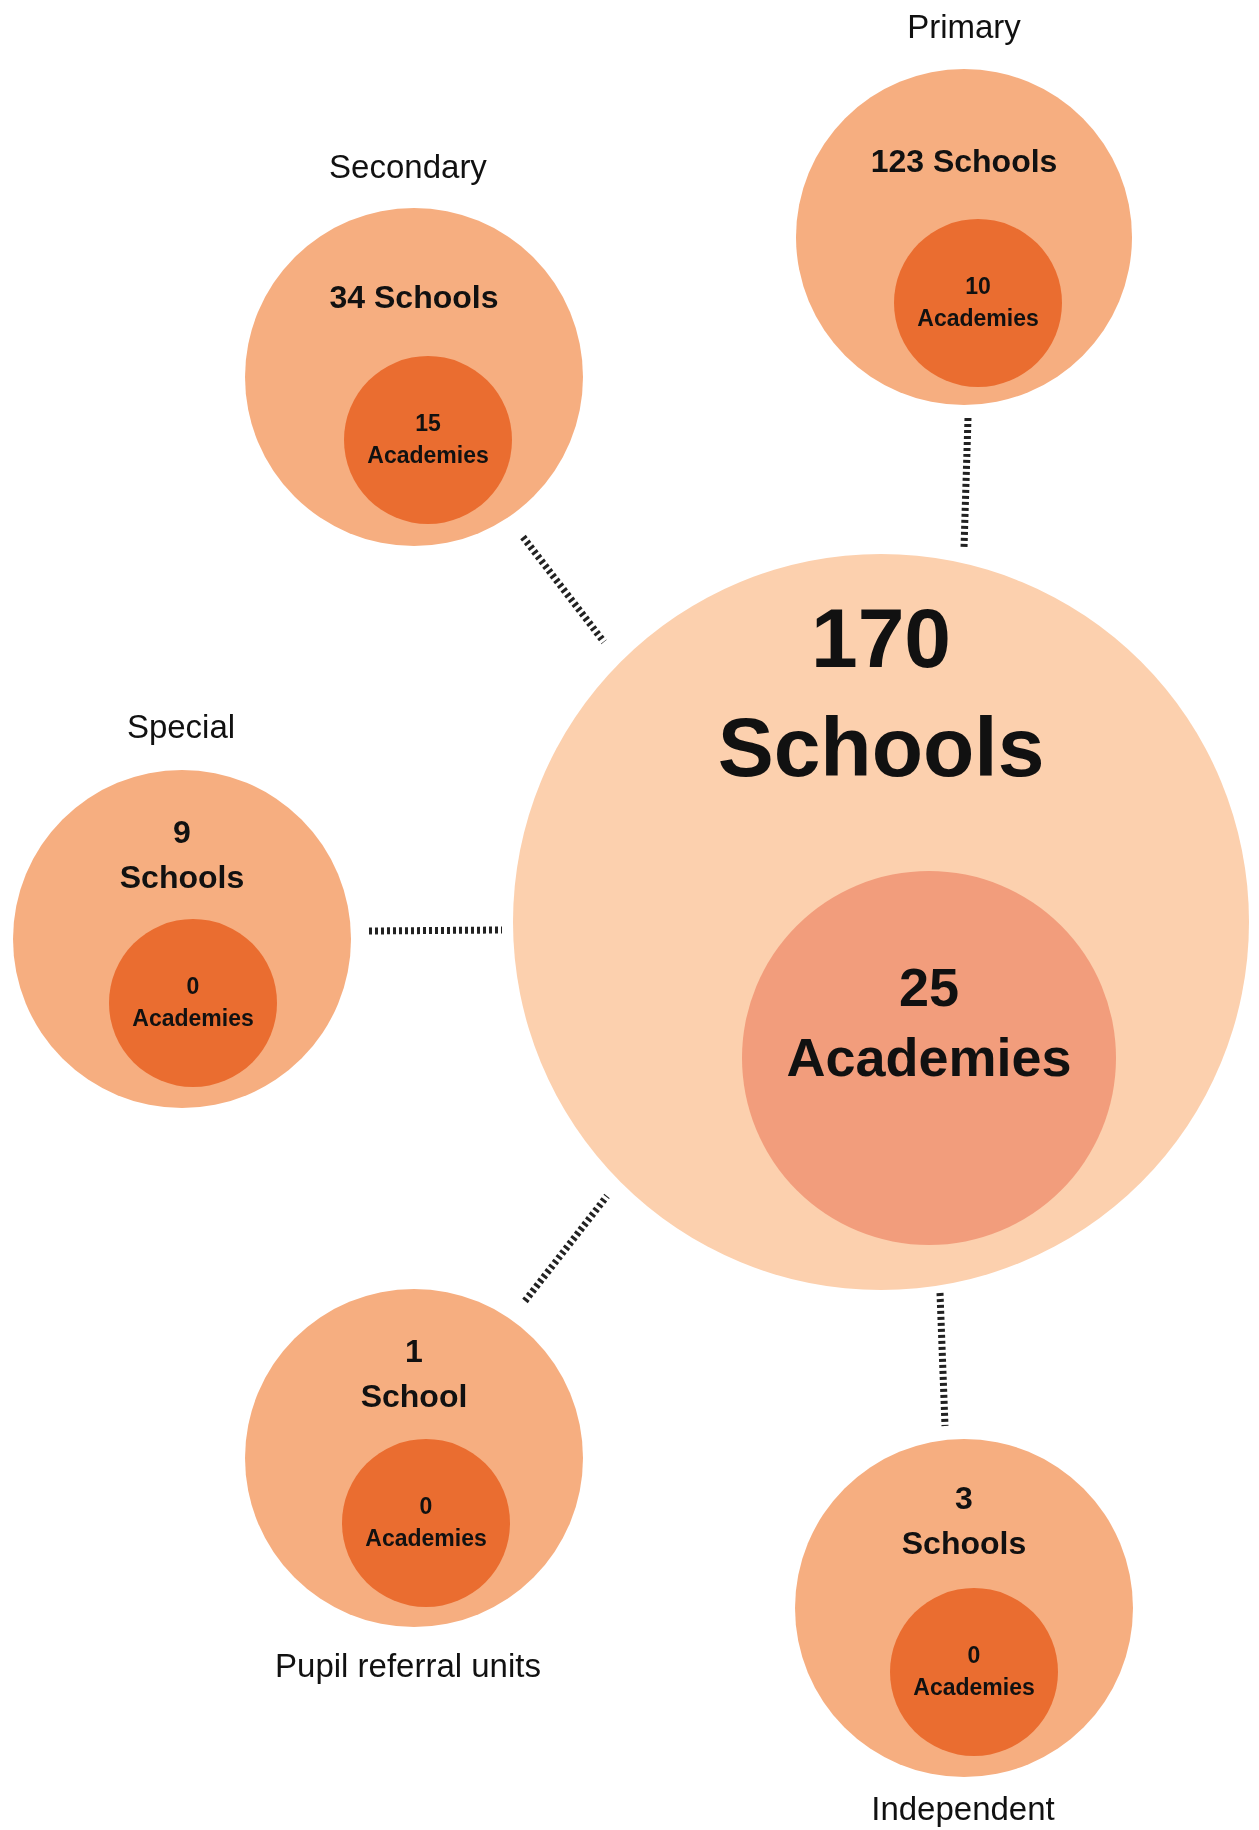 The width and height of the screenshot is (1259, 1830). What do you see at coordinates (963, 1808) in the screenshot?
I see `category-label: Independent` at bounding box center [963, 1808].